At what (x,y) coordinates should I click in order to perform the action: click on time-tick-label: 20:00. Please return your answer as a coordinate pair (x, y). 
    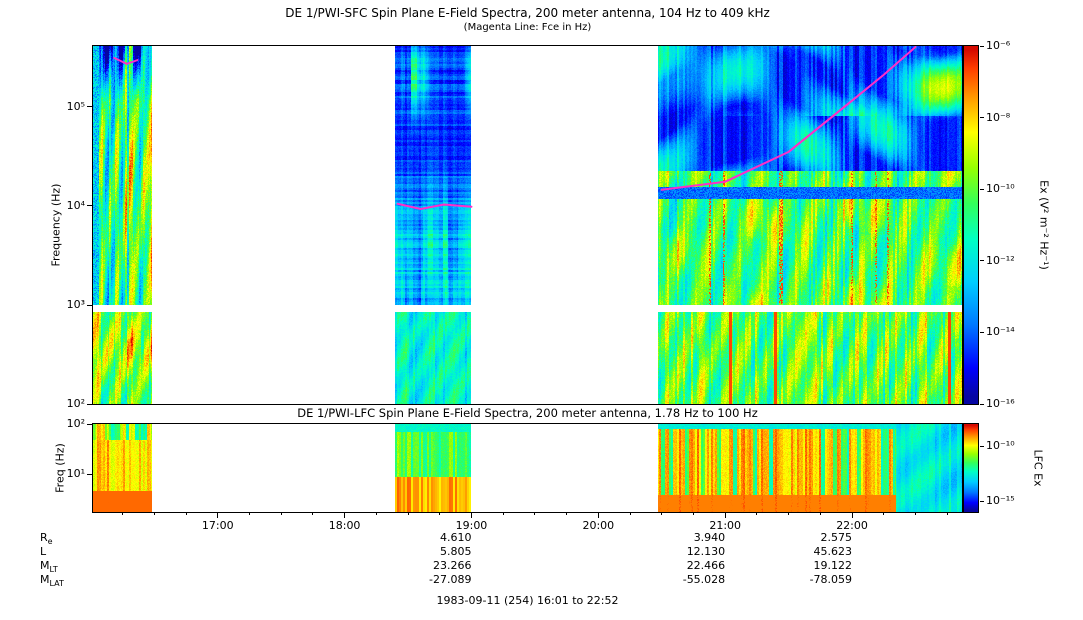
    Looking at the image, I should click on (598, 525).